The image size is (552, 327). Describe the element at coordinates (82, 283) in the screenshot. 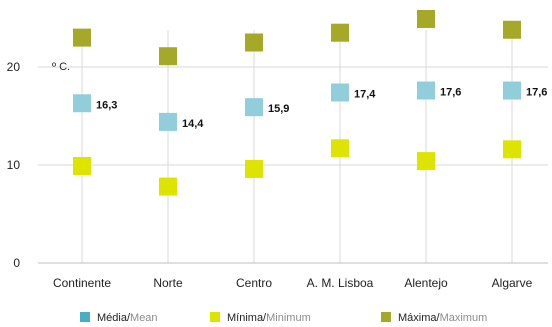

I see `category-label: Continente` at that location.